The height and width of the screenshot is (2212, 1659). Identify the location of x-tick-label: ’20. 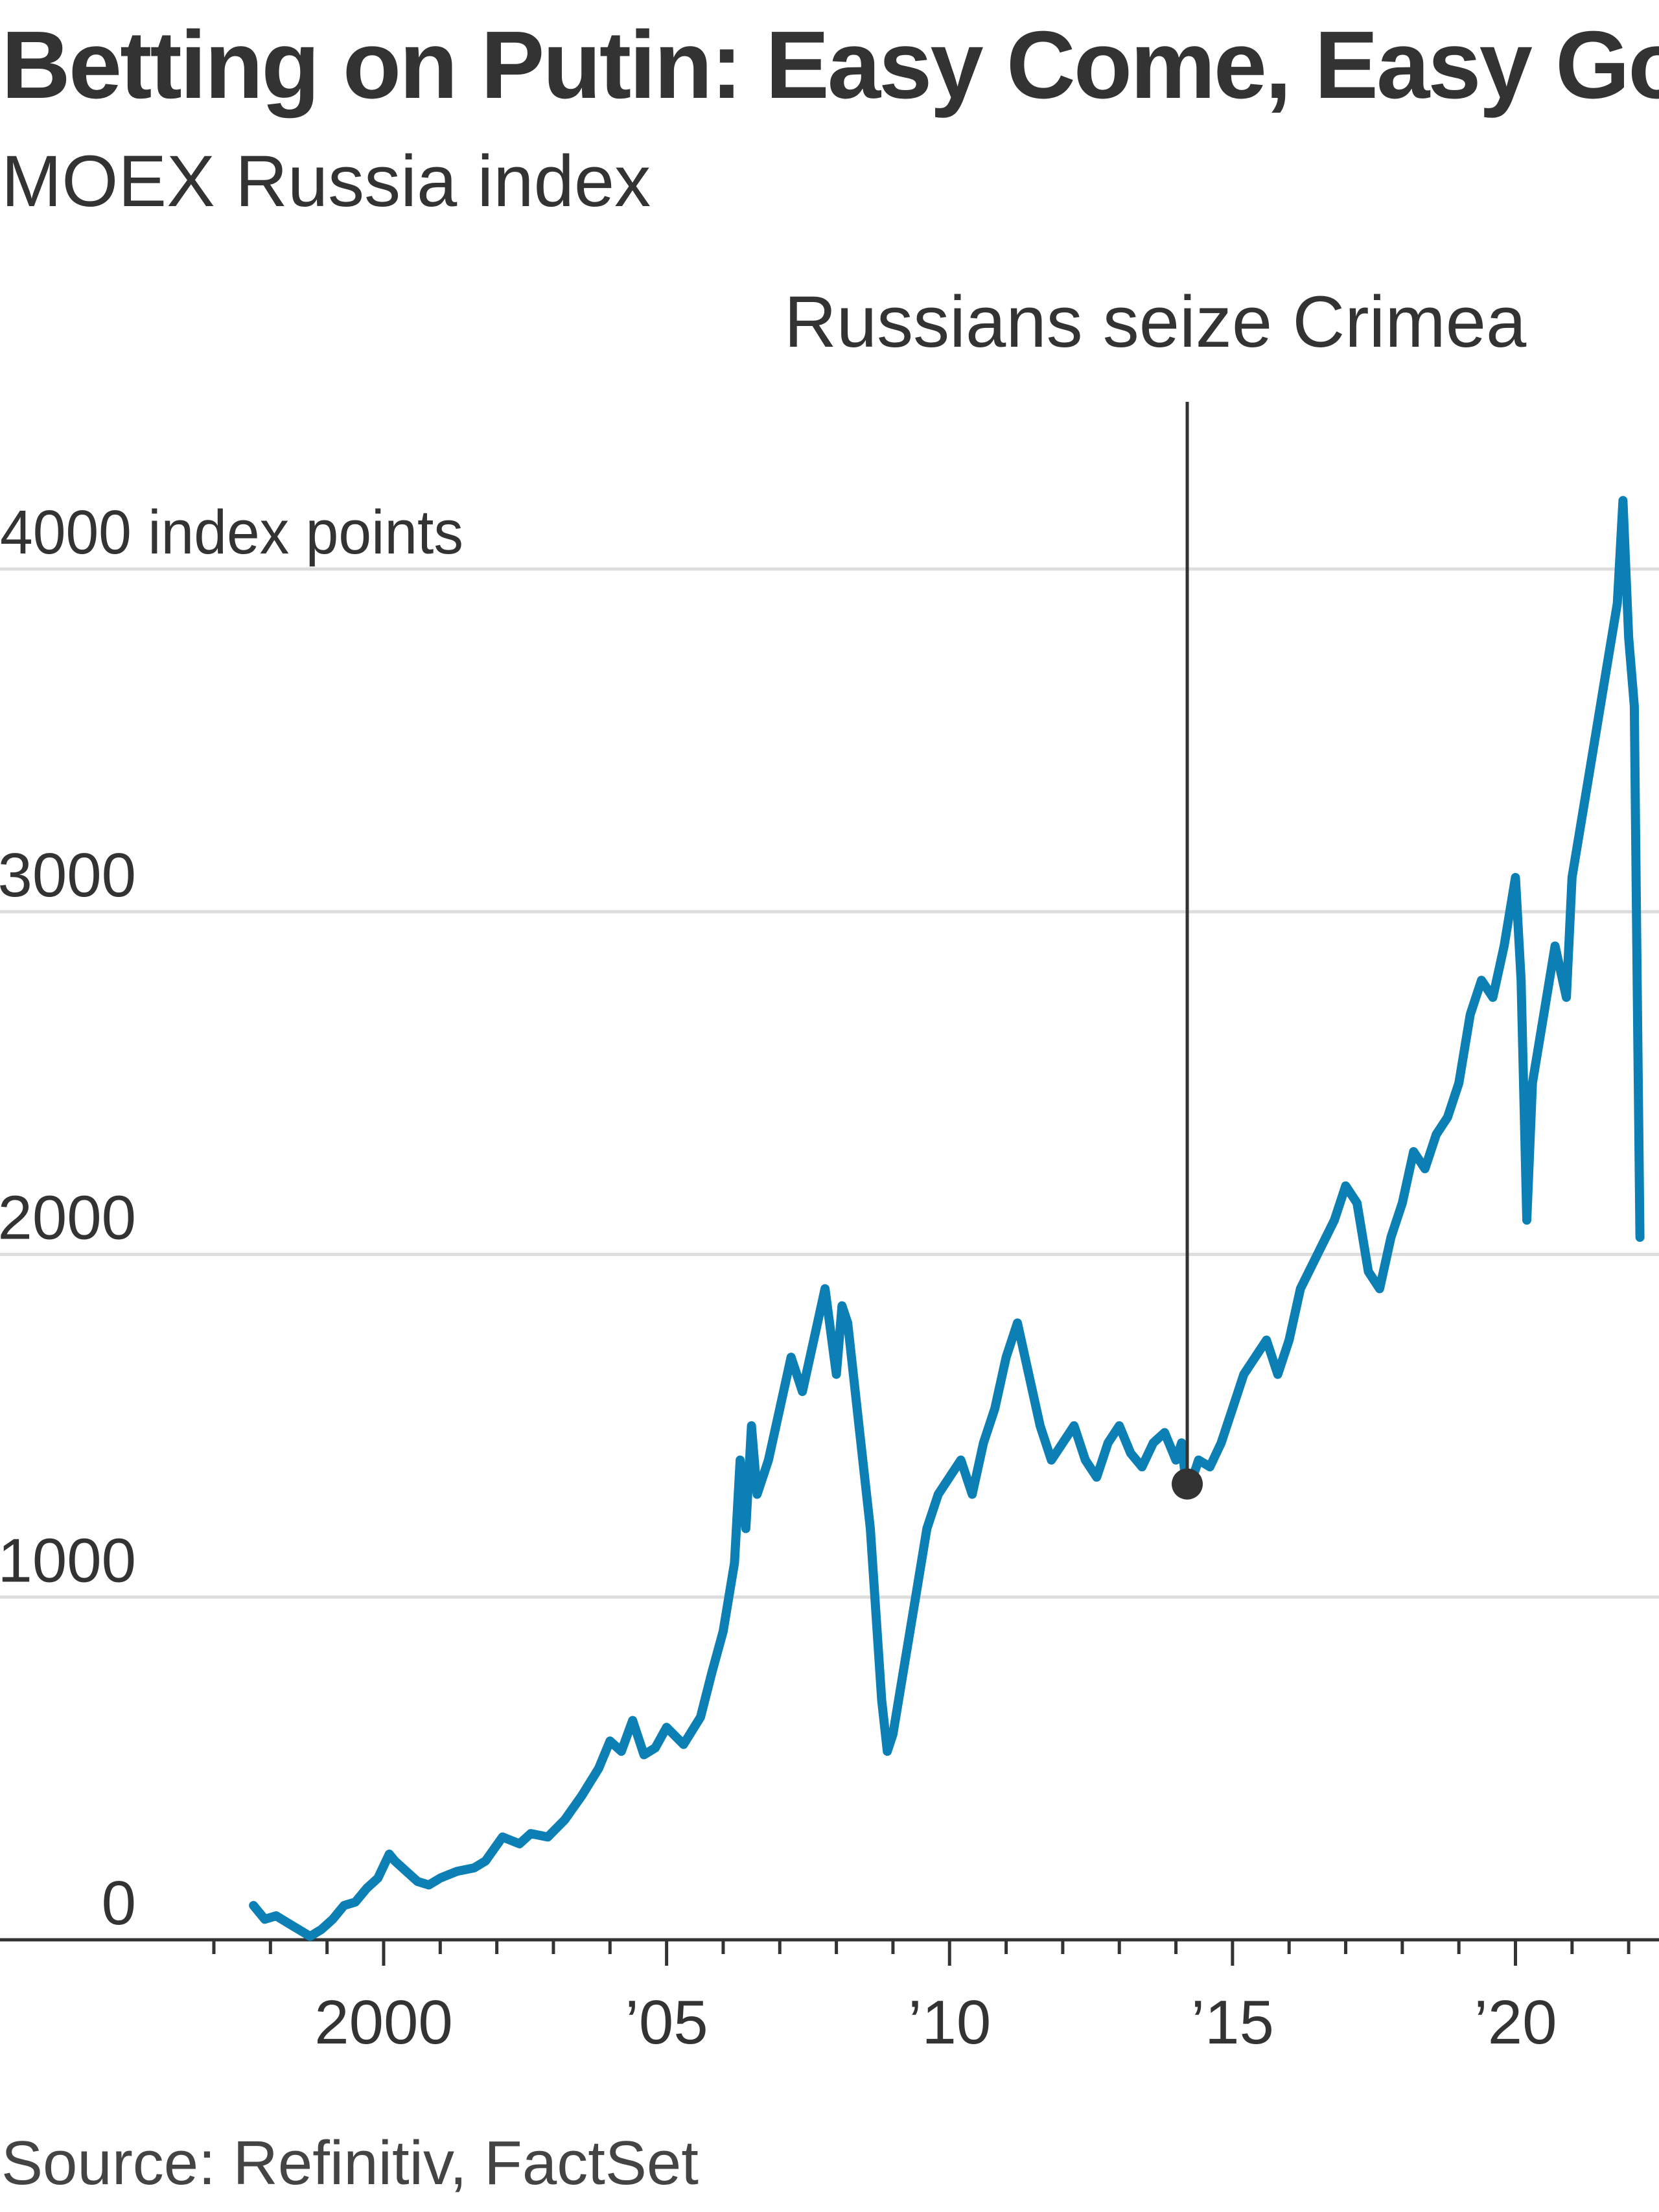
(1515, 2022).